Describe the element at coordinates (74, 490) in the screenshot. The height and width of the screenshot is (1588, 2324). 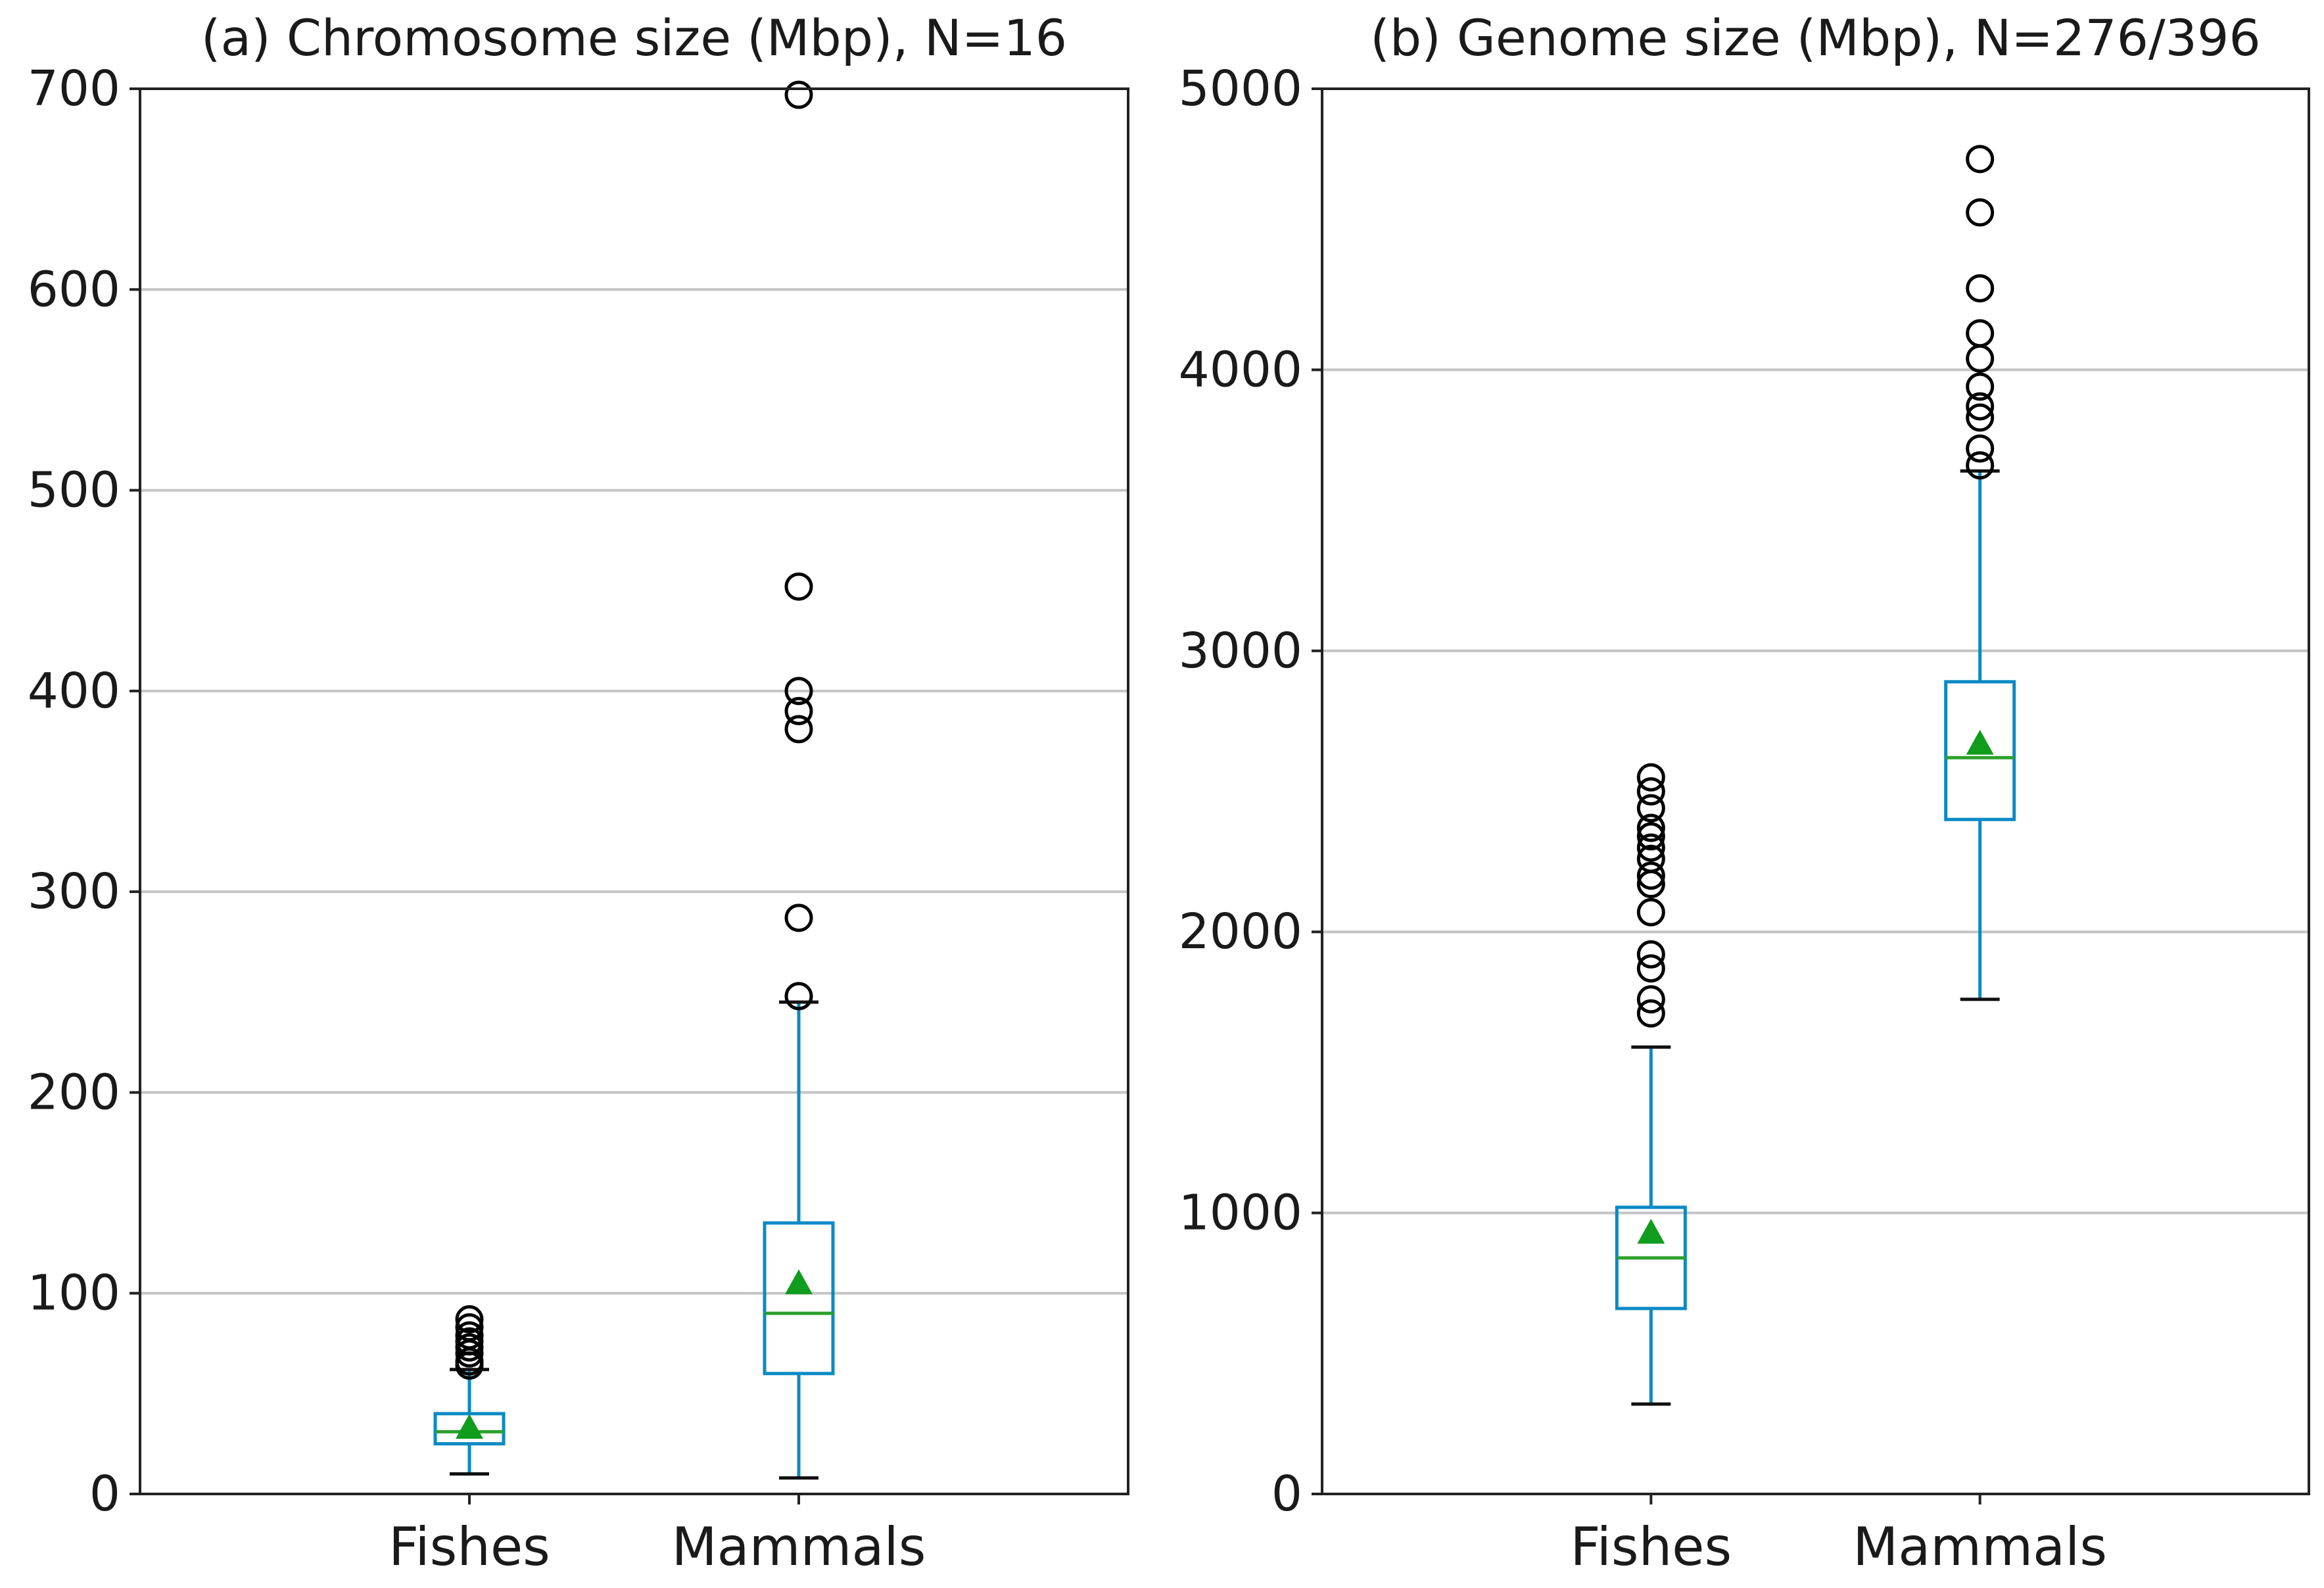
I see `y-tick-label: 500` at that location.